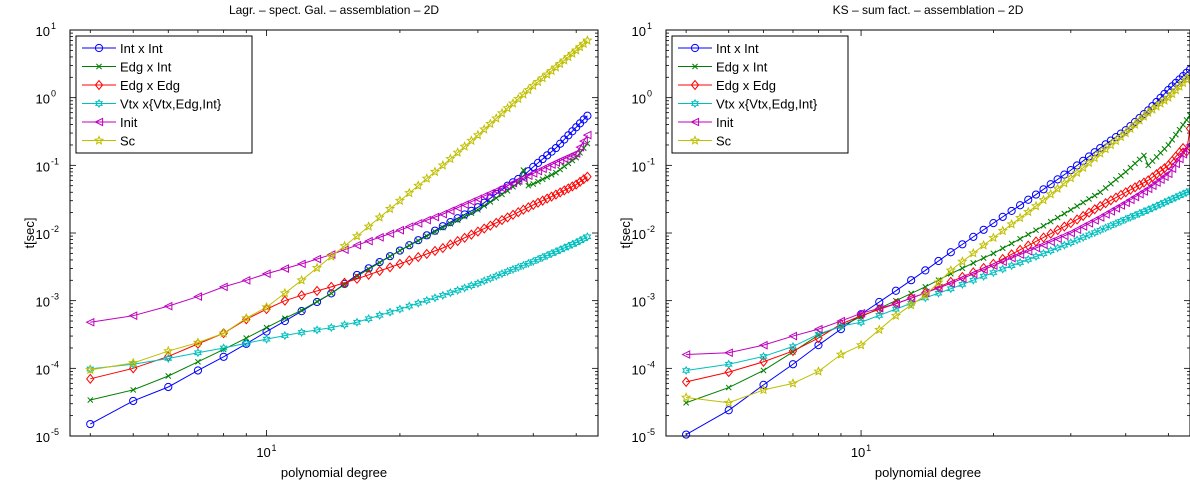 This screenshot has height=490, width=1190. I want to click on x-tick-exponent: 1, so click(274, 448).